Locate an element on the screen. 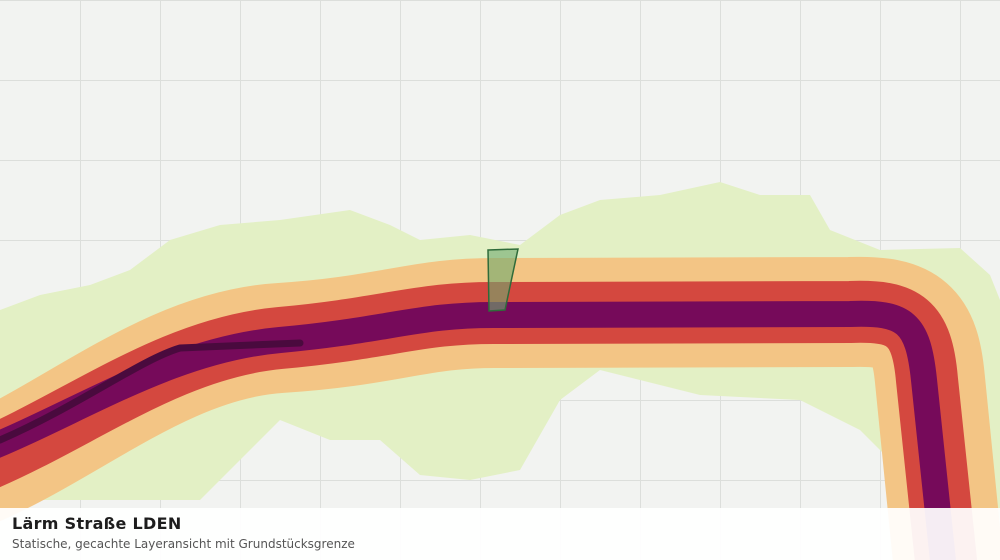 Image resolution: width=1000 pixels, height=560 pixels. layer-title: Lärm Straße LDEN is located at coordinates (97, 523).